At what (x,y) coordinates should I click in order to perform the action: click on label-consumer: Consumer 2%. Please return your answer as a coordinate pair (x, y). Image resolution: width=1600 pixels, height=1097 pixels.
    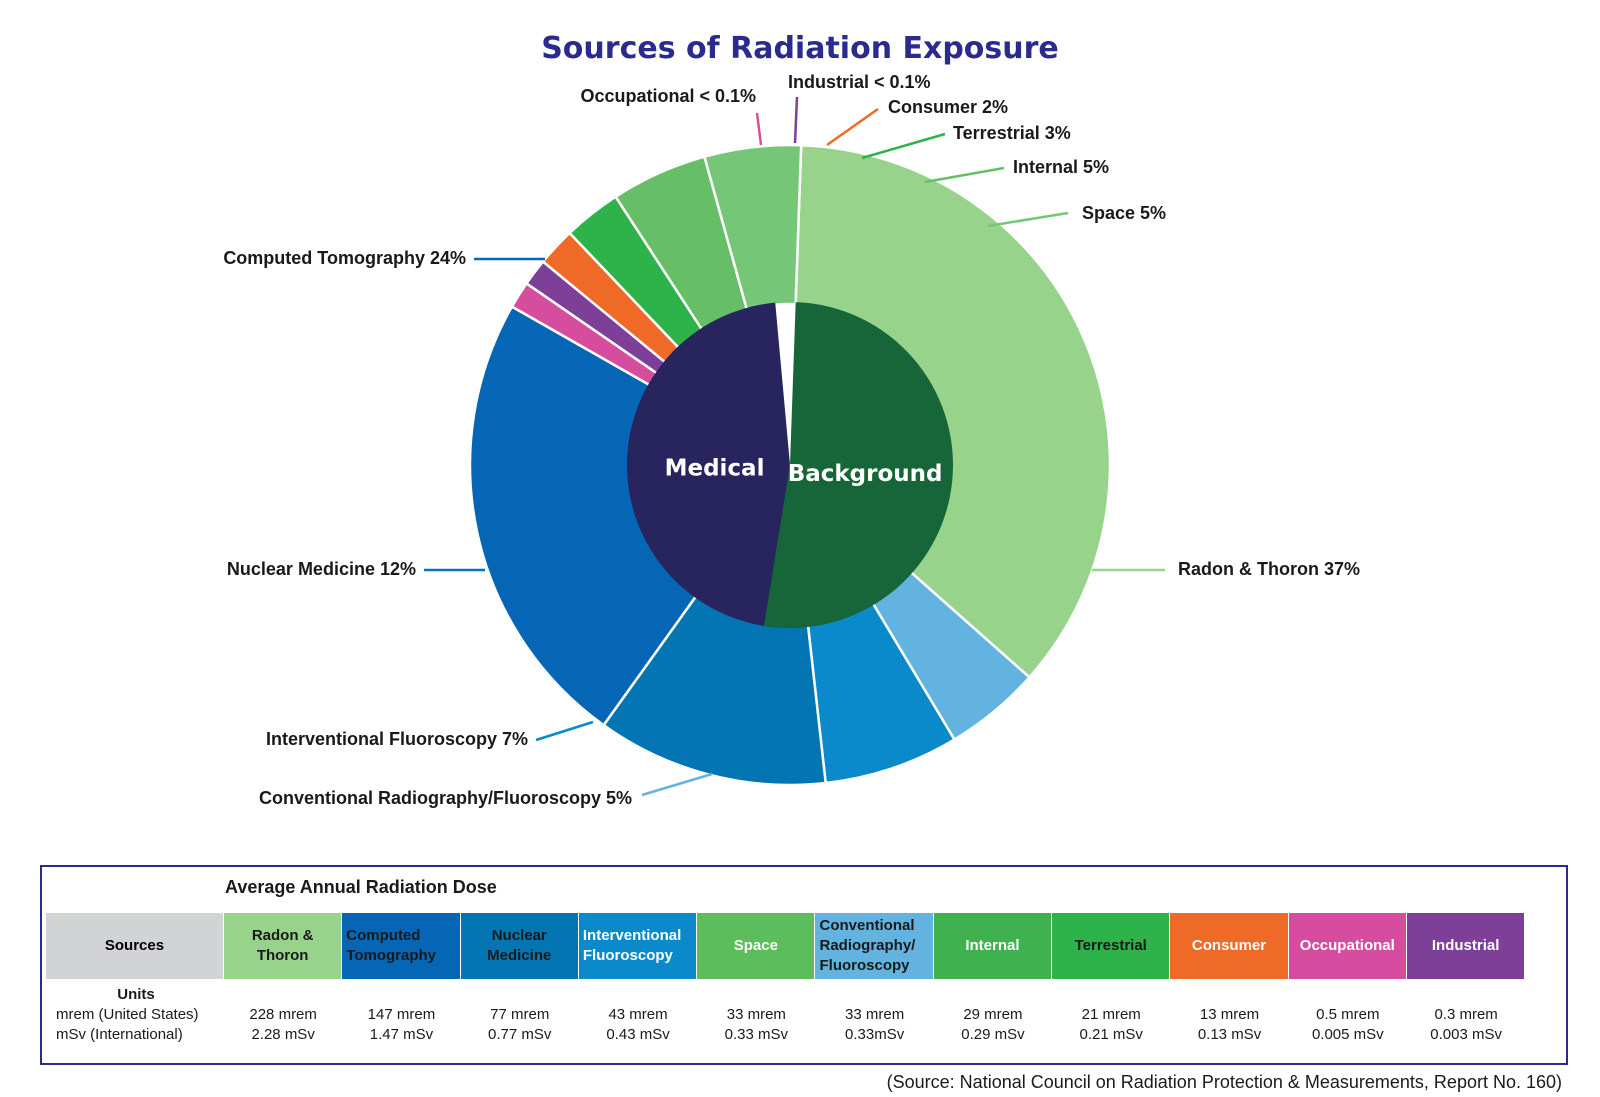
    Looking at the image, I should click on (948, 107).